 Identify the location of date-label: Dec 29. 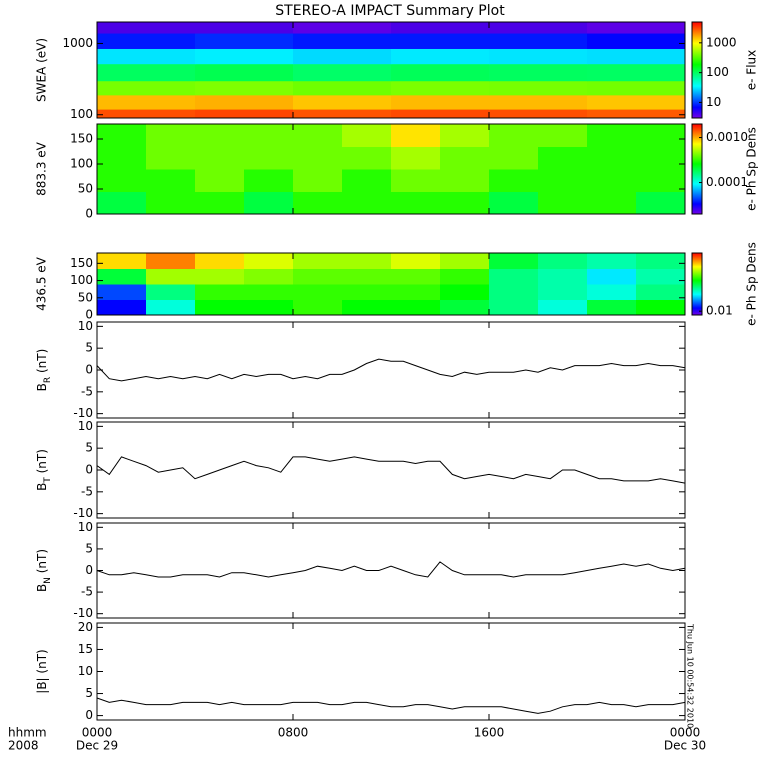
(97, 746).